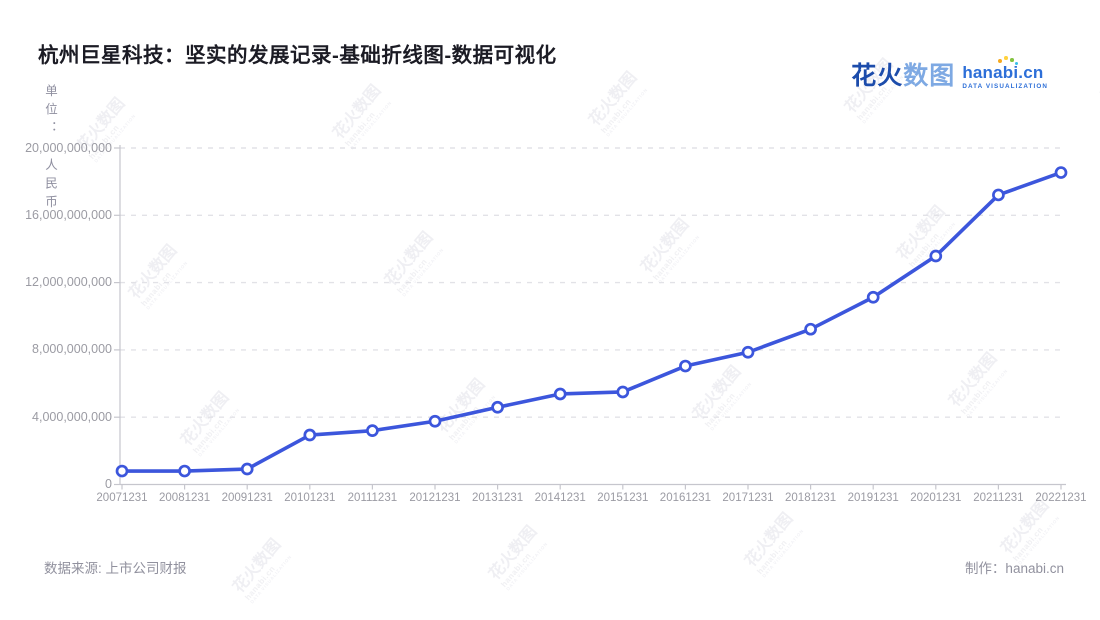 The height and width of the screenshot is (620, 1100). I want to click on y-tick-label: 0, so click(108, 484).